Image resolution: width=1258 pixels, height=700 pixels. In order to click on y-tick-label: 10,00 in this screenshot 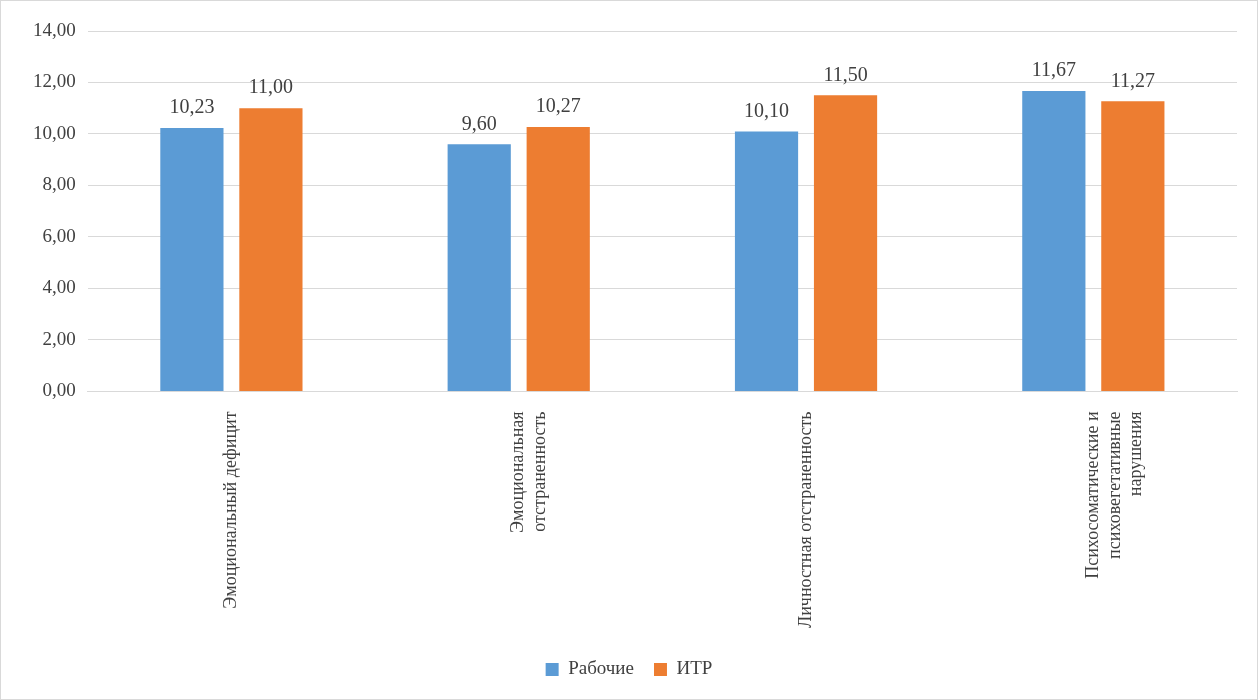, I will do `click(54, 132)`.